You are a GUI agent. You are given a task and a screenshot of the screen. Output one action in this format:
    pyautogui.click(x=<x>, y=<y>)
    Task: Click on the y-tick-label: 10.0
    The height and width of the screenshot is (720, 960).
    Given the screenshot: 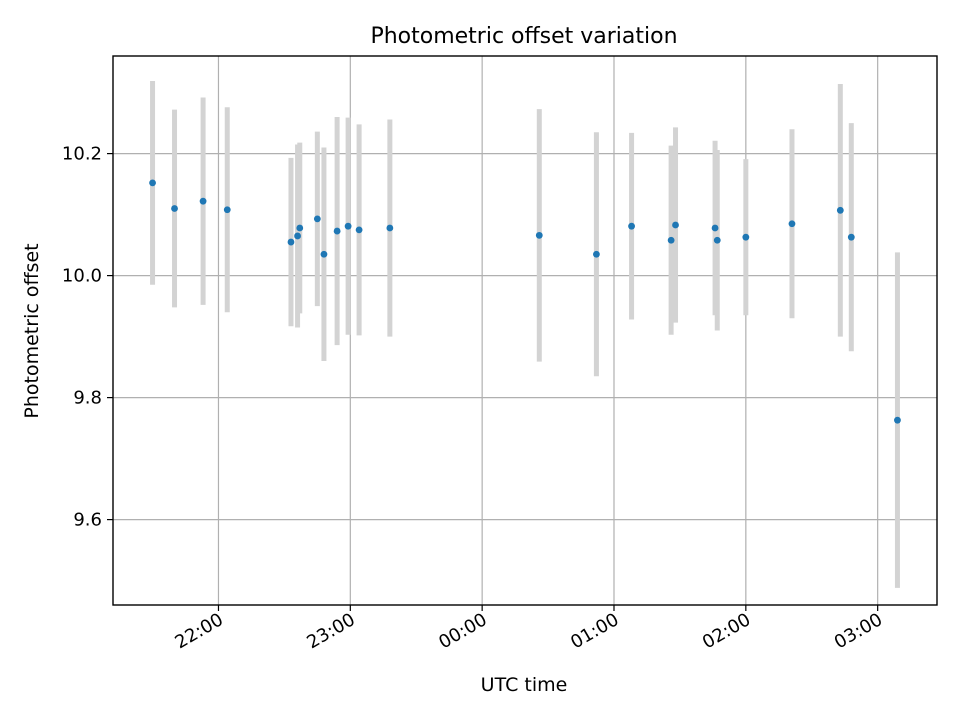 What is the action you would take?
    pyautogui.click(x=82, y=276)
    